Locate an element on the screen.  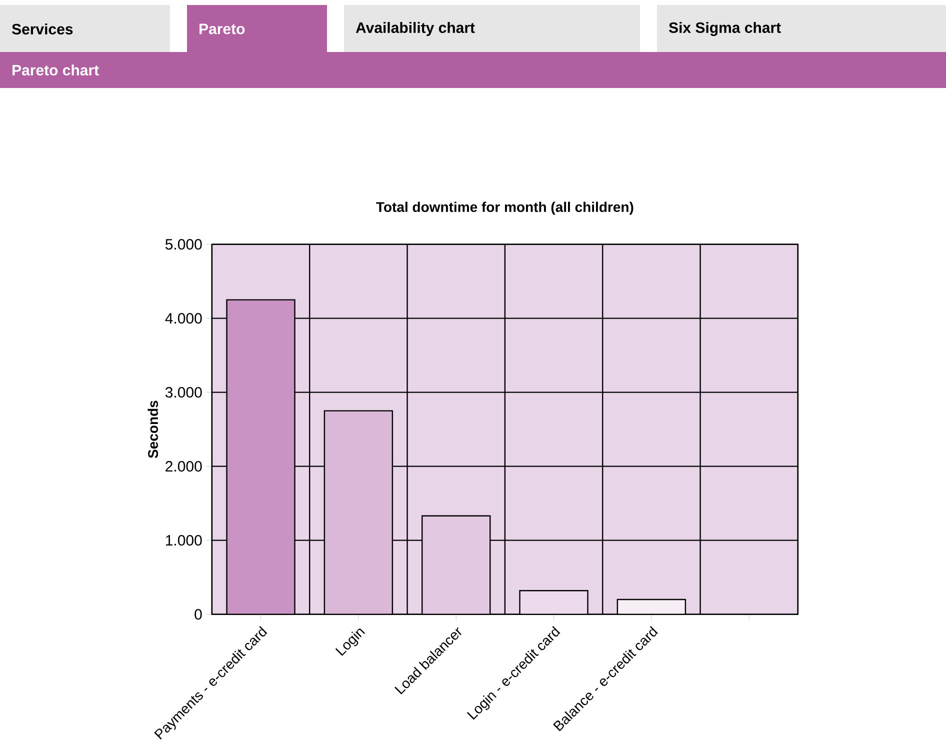
text: Six Sigma chart is located at coordinates (724, 29).